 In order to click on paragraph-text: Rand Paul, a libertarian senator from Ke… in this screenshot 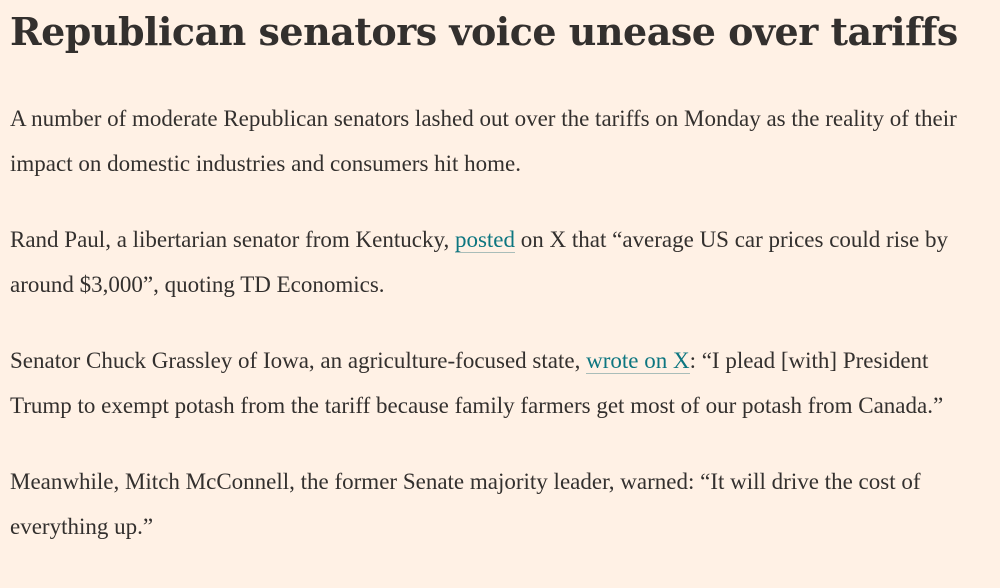, I will do `click(232, 239)`.